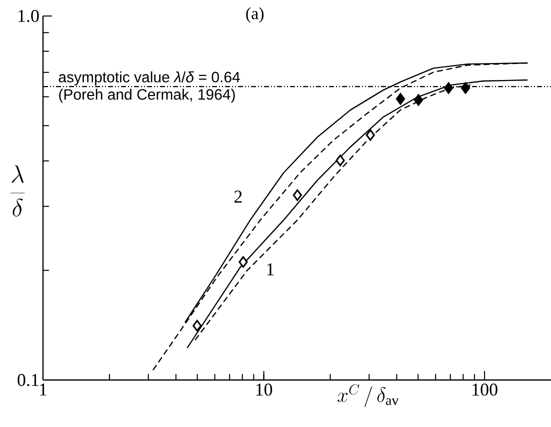  What do you see at coordinates (238, 196) in the screenshot?
I see `series-label: 2` at bounding box center [238, 196].